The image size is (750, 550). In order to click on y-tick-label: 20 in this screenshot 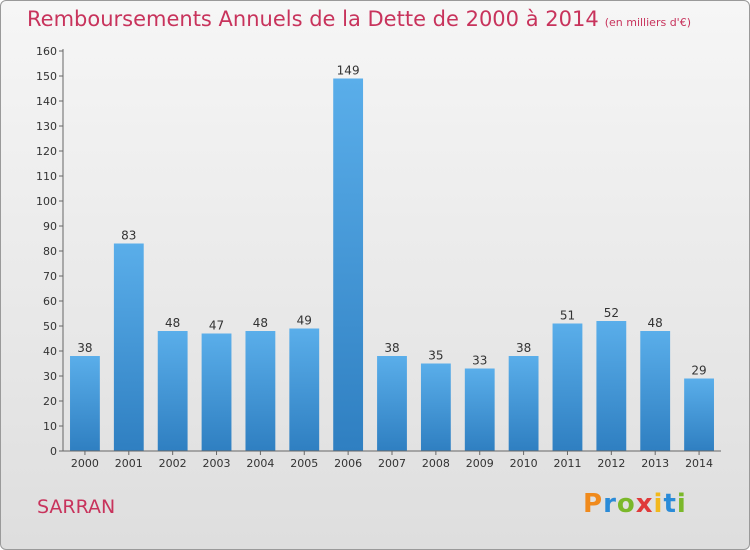, I will do `click(50, 401)`.